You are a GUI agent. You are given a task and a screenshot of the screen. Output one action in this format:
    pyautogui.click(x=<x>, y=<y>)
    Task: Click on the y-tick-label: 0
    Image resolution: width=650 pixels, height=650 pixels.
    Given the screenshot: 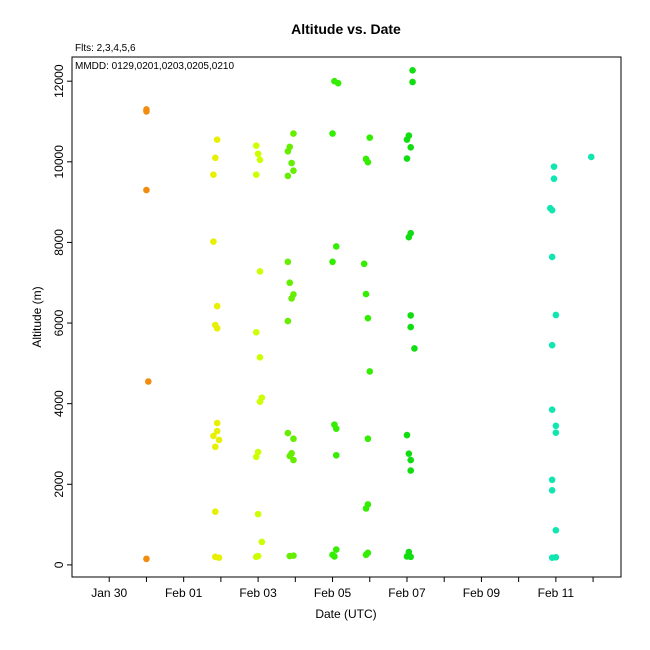 What is the action you would take?
    pyautogui.click(x=59, y=564)
    